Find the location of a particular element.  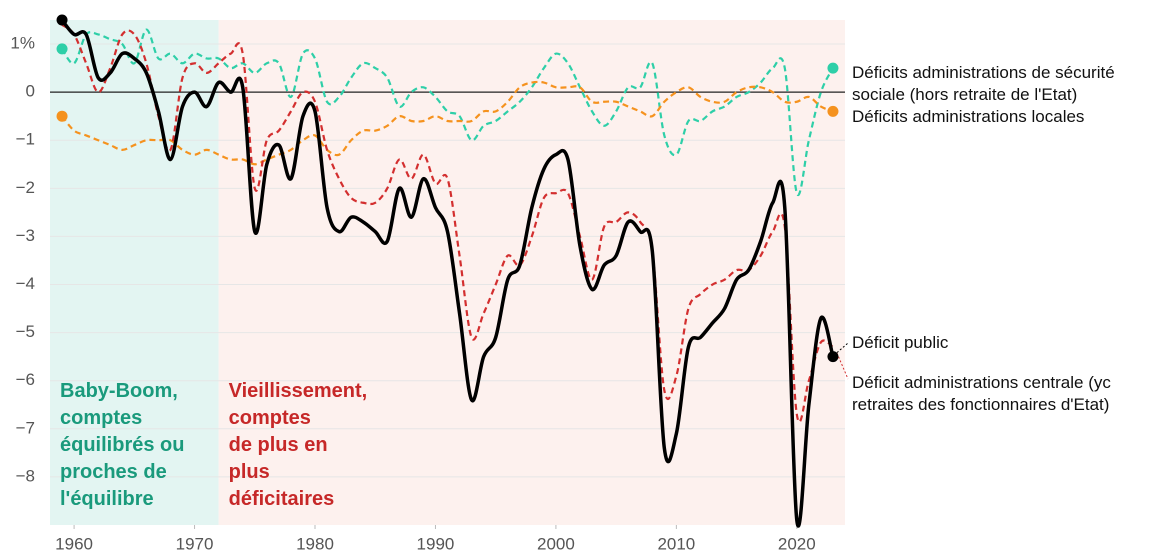

y-tick-label: −2 is located at coordinates (25, 187).